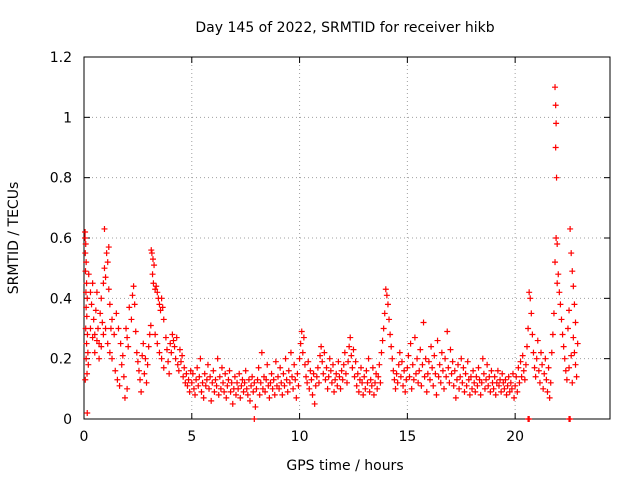 The width and height of the screenshot is (640, 480). I want to click on y-axis-label: SRMTID / TECUs, so click(14, 238).